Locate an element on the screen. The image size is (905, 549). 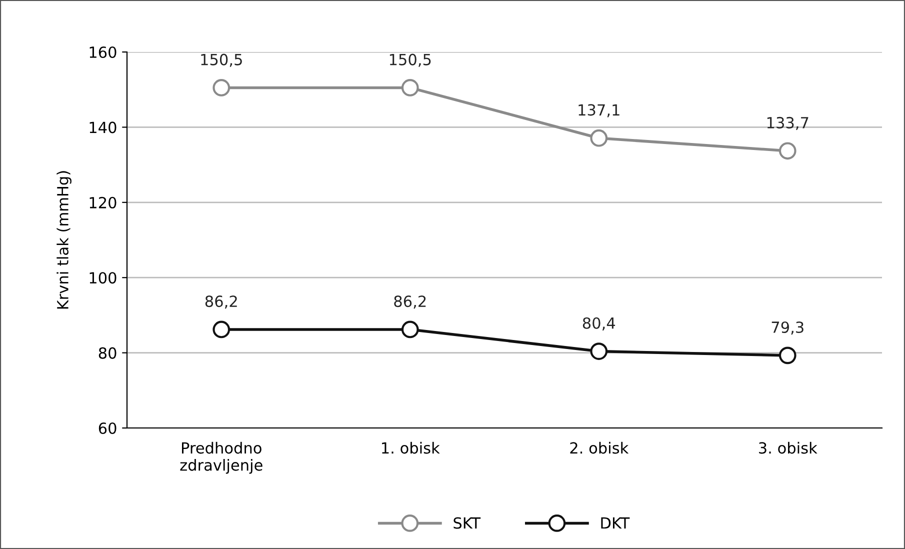
y-tick-label: 100 is located at coordinates (103, 278).